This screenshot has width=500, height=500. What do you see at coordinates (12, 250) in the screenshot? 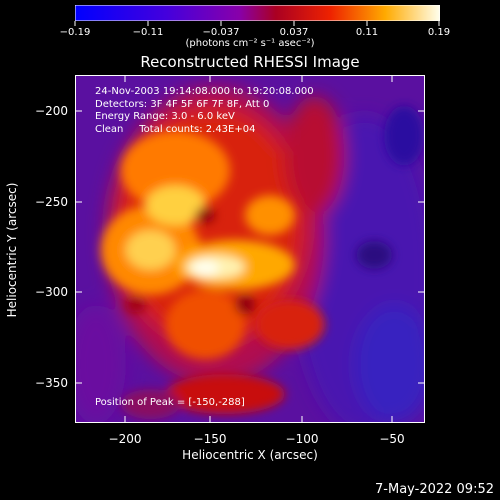
I see `y-axis-label: Heliocentric Y (arcsec)` at bounding box center [12, 250].